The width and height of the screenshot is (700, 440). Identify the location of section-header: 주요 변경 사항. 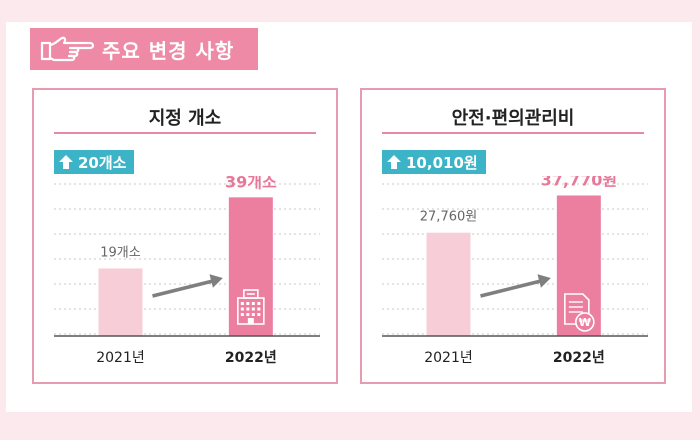
(144, 49).